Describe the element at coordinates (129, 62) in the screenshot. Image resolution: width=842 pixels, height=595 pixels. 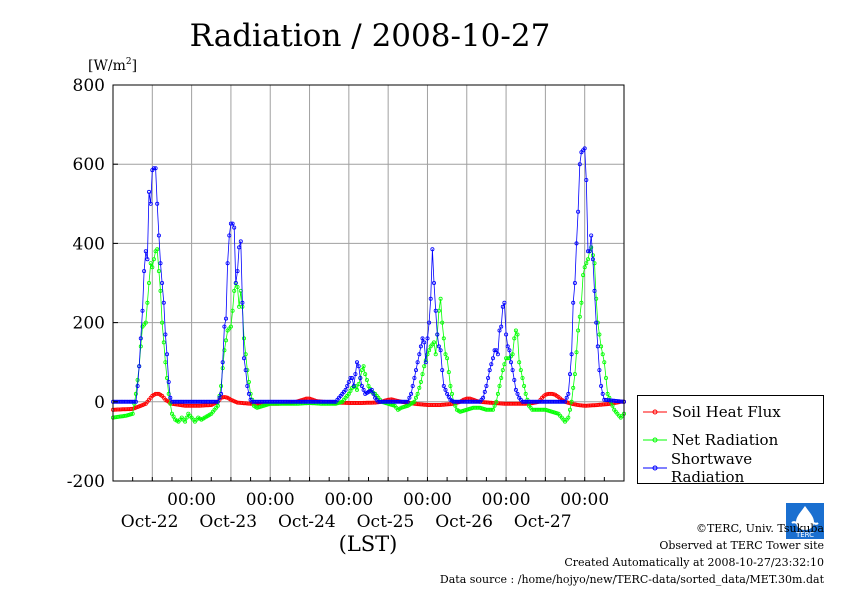
I see `y-axis-label-superscript: 2` at that location.